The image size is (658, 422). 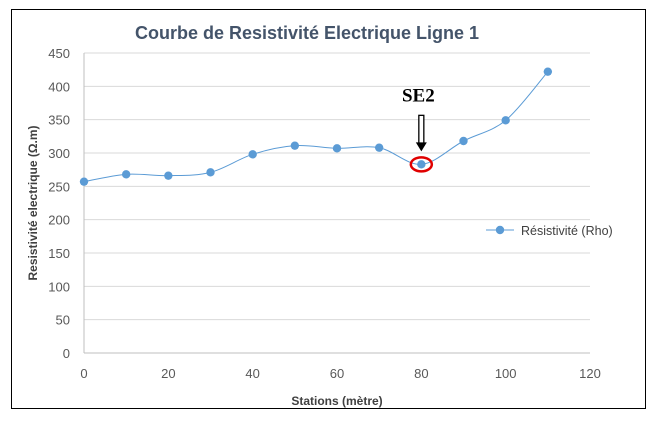 What do you see at coordinates (336, 401) in the screenshot?
I see `x-axis-title: Stations (mètre)` at bounding box center [336, 401].